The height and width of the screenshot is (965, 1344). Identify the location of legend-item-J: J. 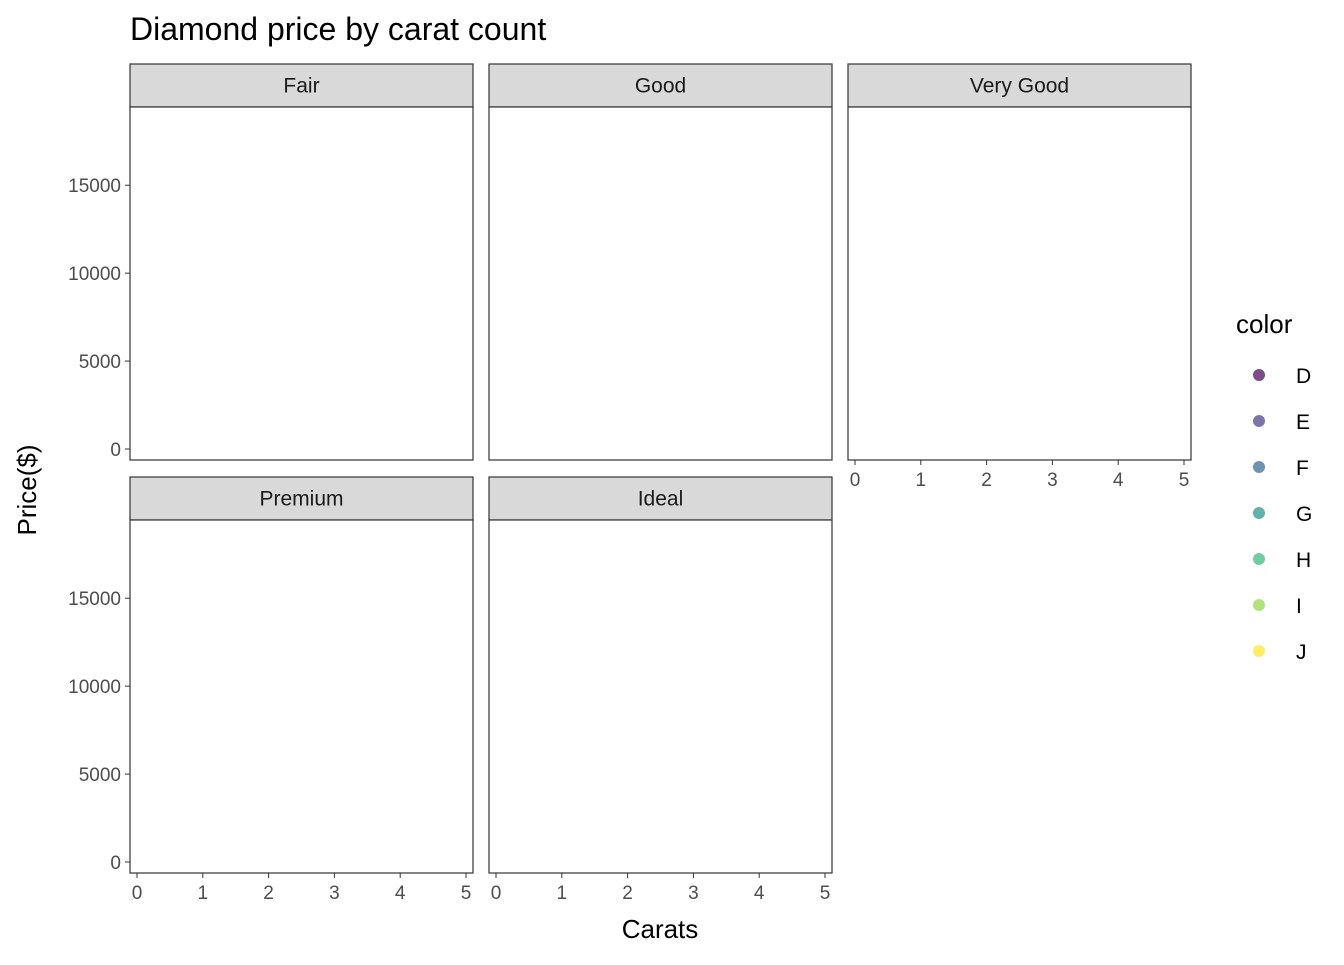
(1280, 652).